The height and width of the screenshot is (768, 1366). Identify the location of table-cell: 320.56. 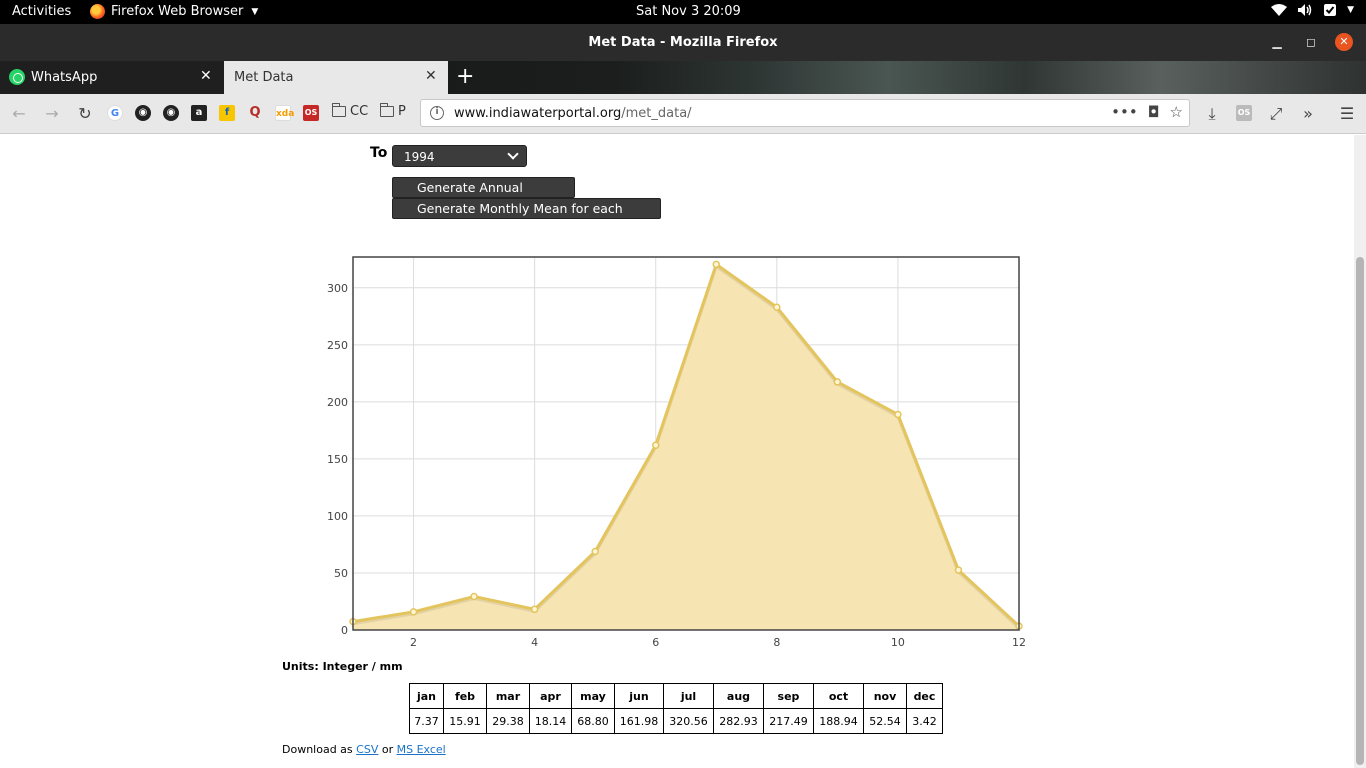
(688, 721).